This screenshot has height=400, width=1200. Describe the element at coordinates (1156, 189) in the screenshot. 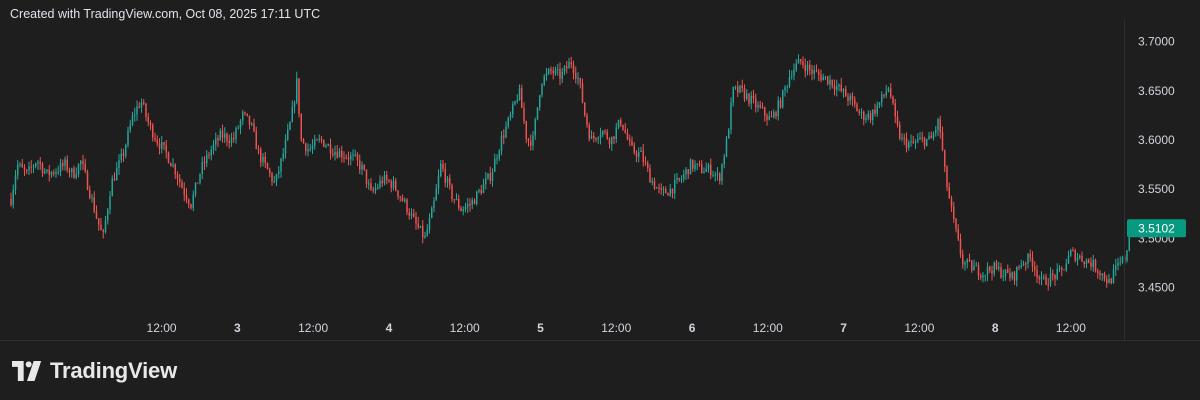

I see `price-tick-label: 3.5500` at that location.